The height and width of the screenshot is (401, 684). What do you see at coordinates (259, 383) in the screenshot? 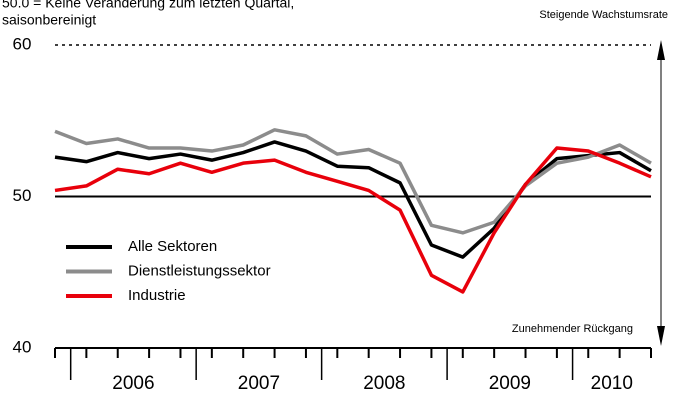
I see `x-tick-label: 2007` at bounding box center [259, 383].